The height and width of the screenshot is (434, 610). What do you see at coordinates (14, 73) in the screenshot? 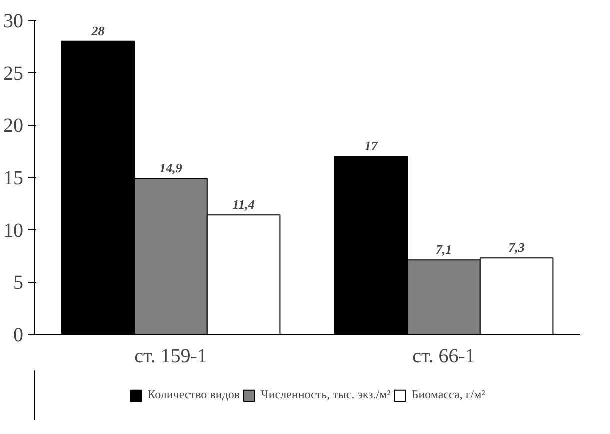
I see `y-tick-label: 25` at bounding box center [14, 73].